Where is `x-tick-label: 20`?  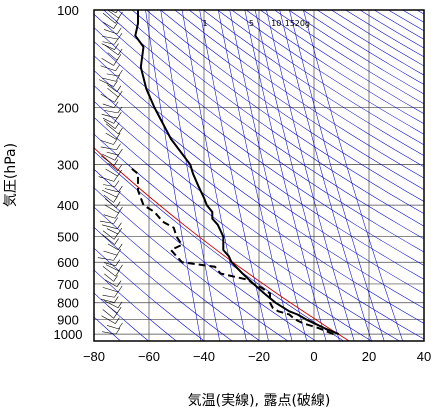
x-tick-label: 20 is located at coordinates (369, 356).